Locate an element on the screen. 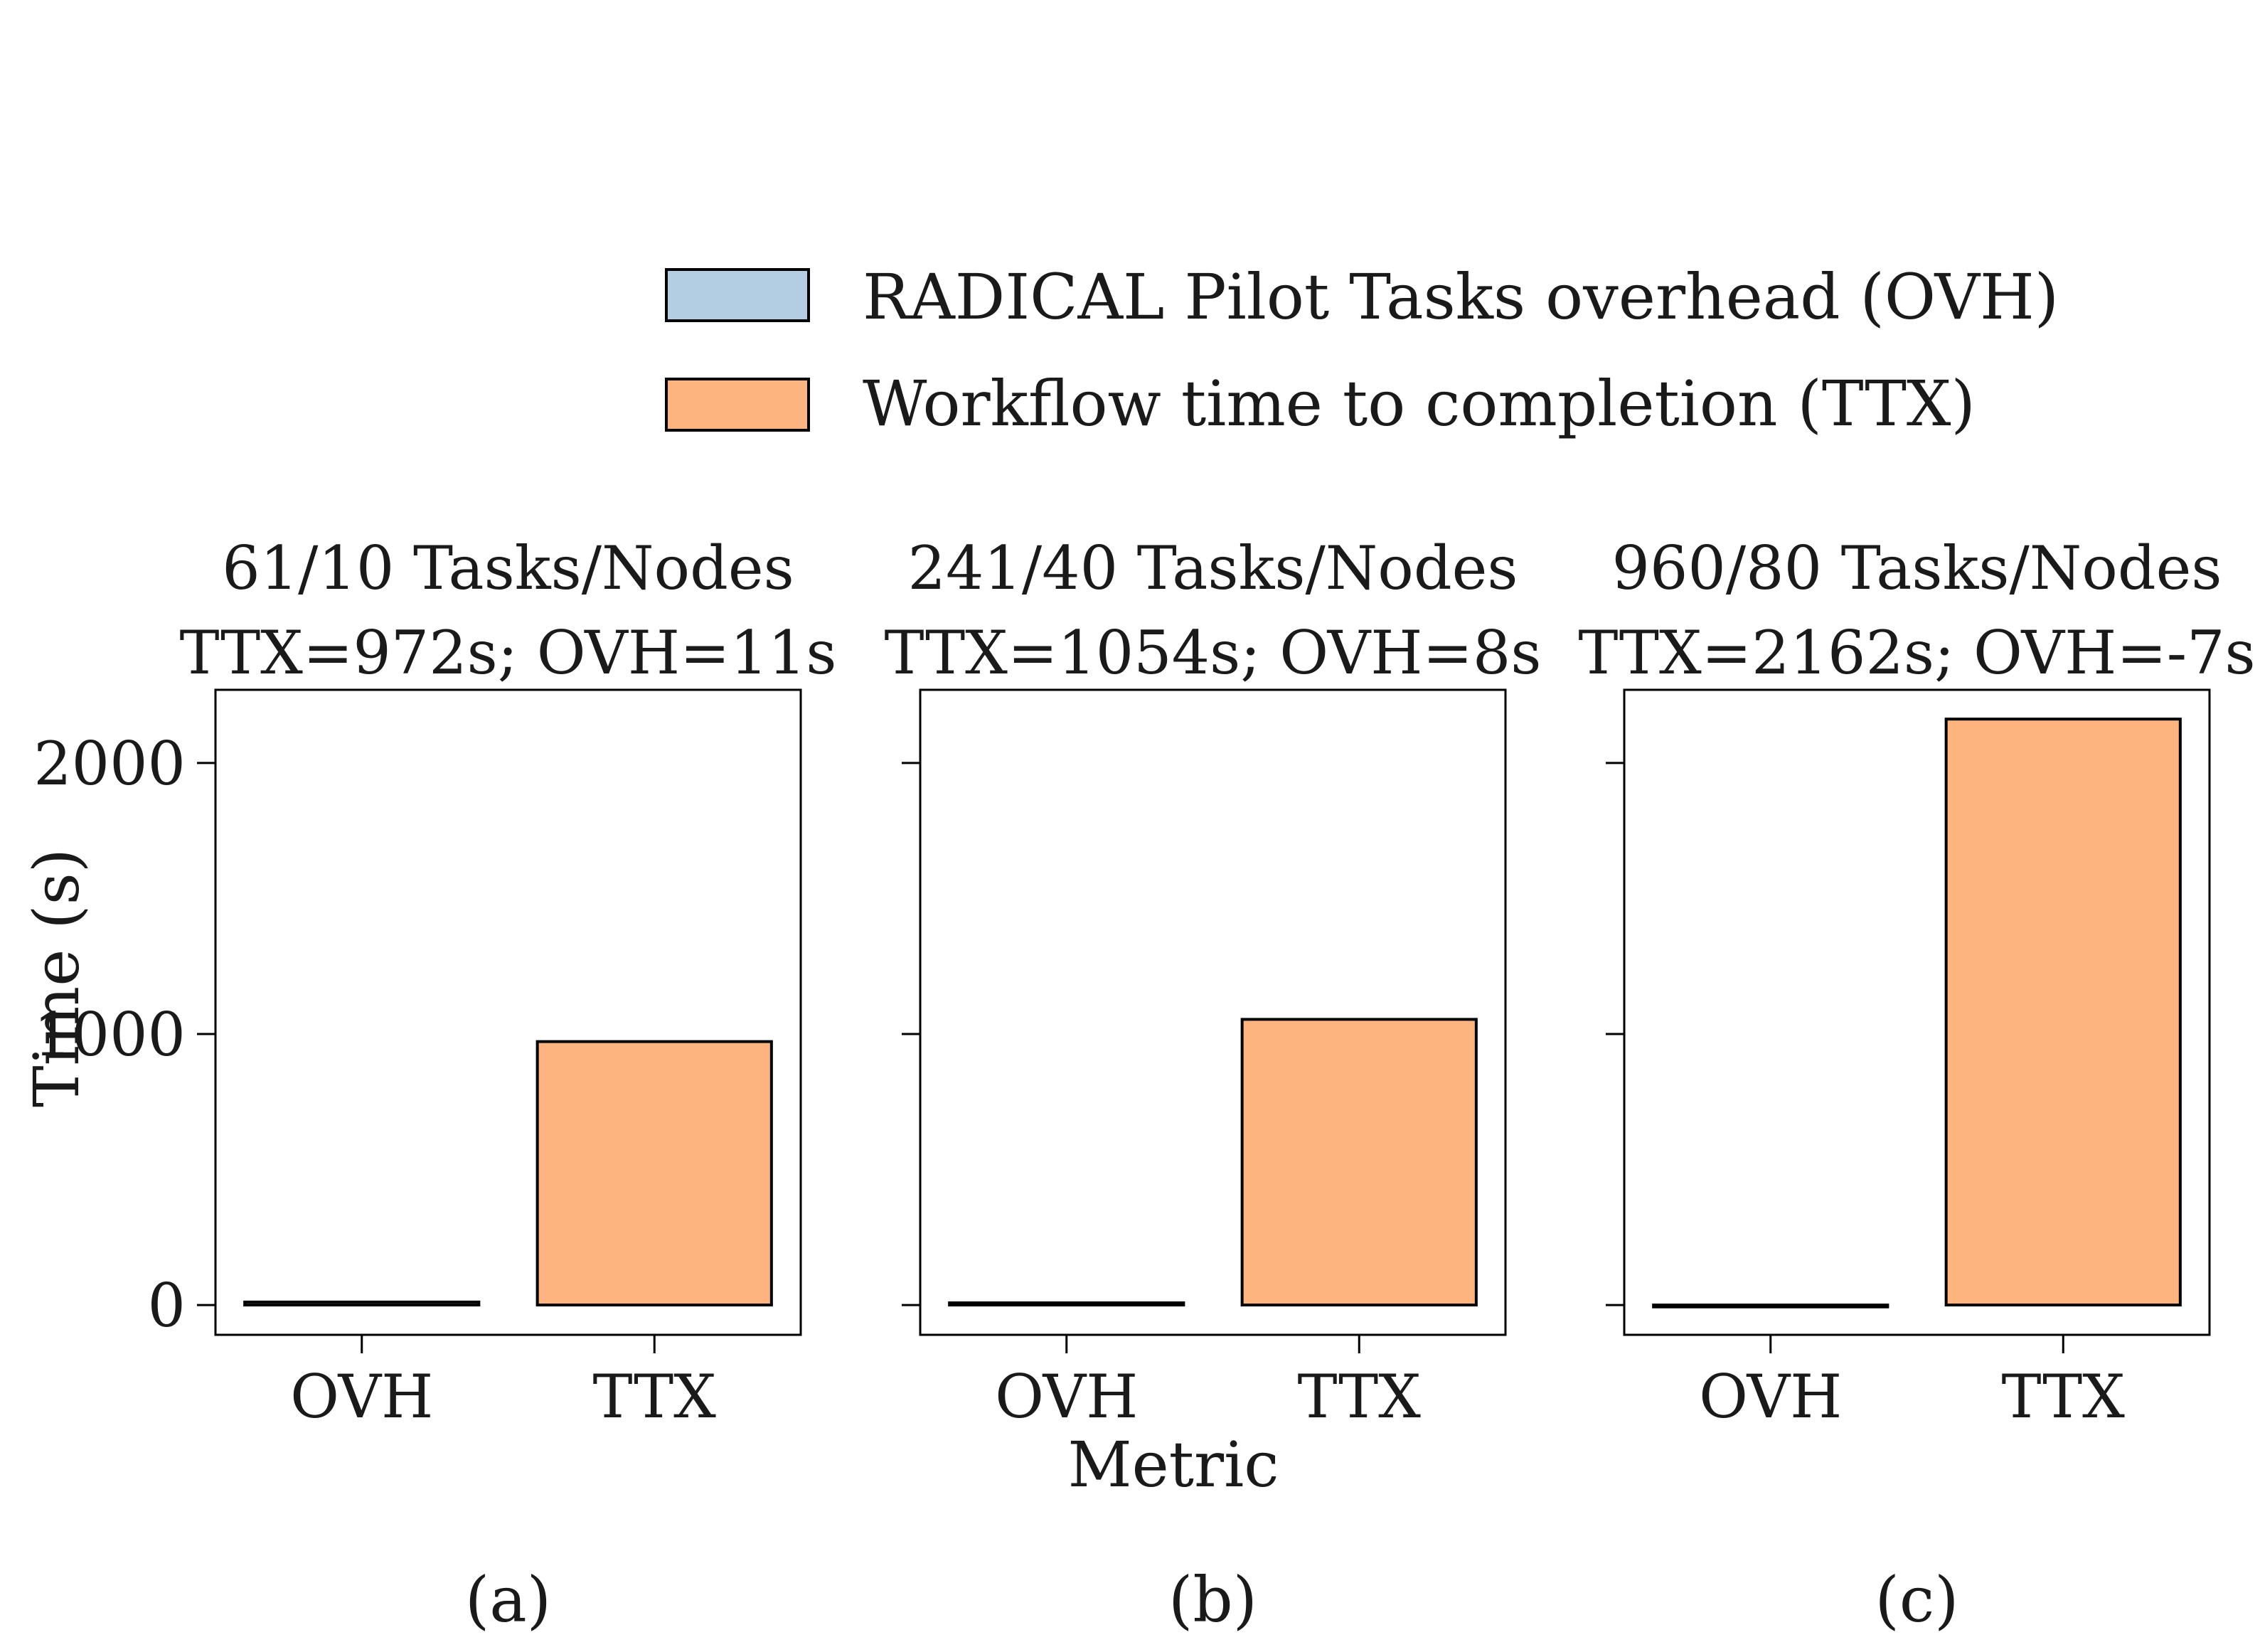 The image size is (2260, 1652). y-tick-label: 0 is located at coordinates (167, 1306).